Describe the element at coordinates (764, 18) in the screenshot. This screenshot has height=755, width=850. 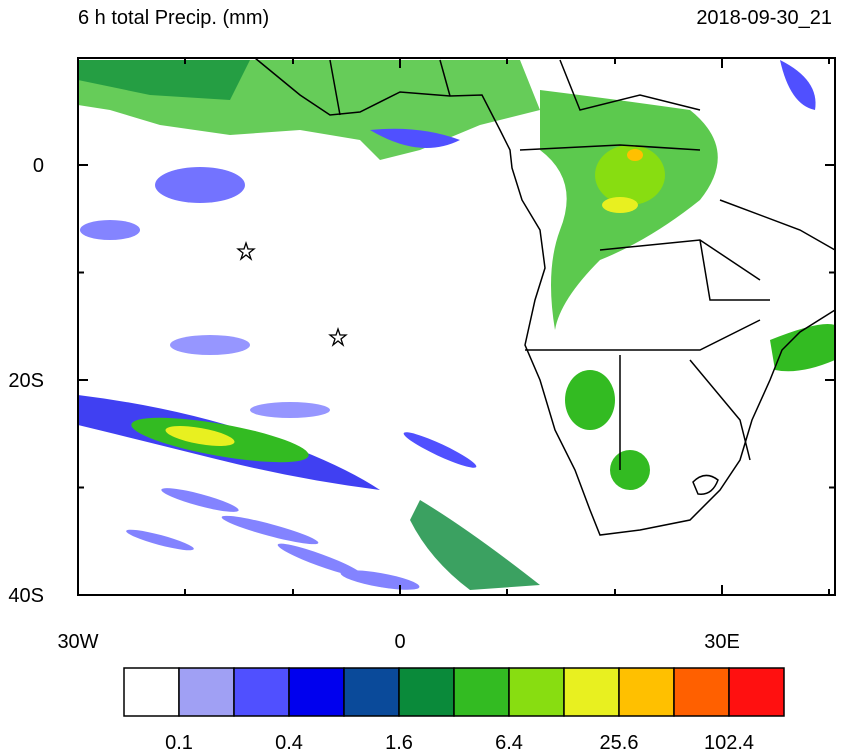
I see `timestamp: 2018-09-30_21` at that location.